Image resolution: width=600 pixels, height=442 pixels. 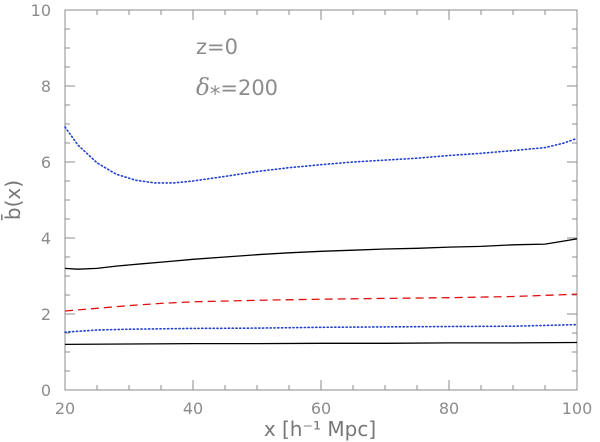 What do you see at coordinates (249, 88) in the screenshot?
I see `annotation-threshold-value: =200` at bounding box center [249, 88].